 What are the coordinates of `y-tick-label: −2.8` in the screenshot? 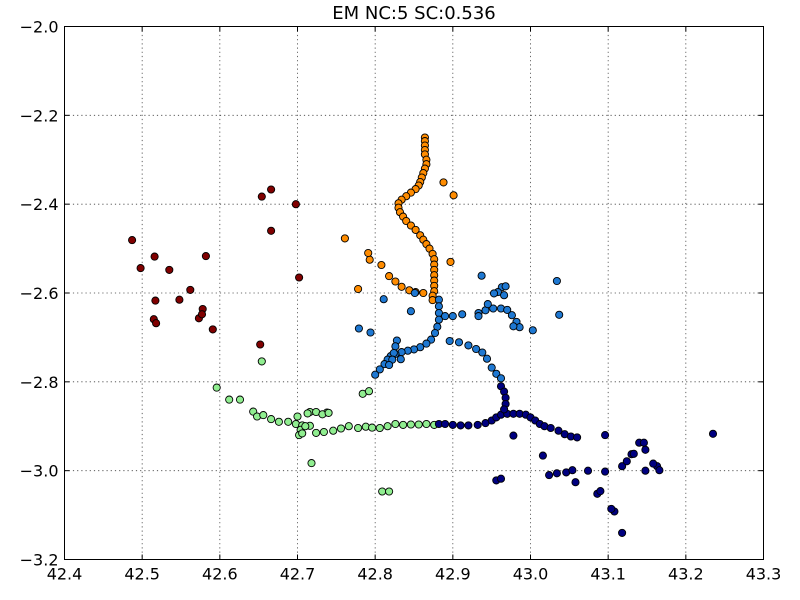 It's located at (39, 382).